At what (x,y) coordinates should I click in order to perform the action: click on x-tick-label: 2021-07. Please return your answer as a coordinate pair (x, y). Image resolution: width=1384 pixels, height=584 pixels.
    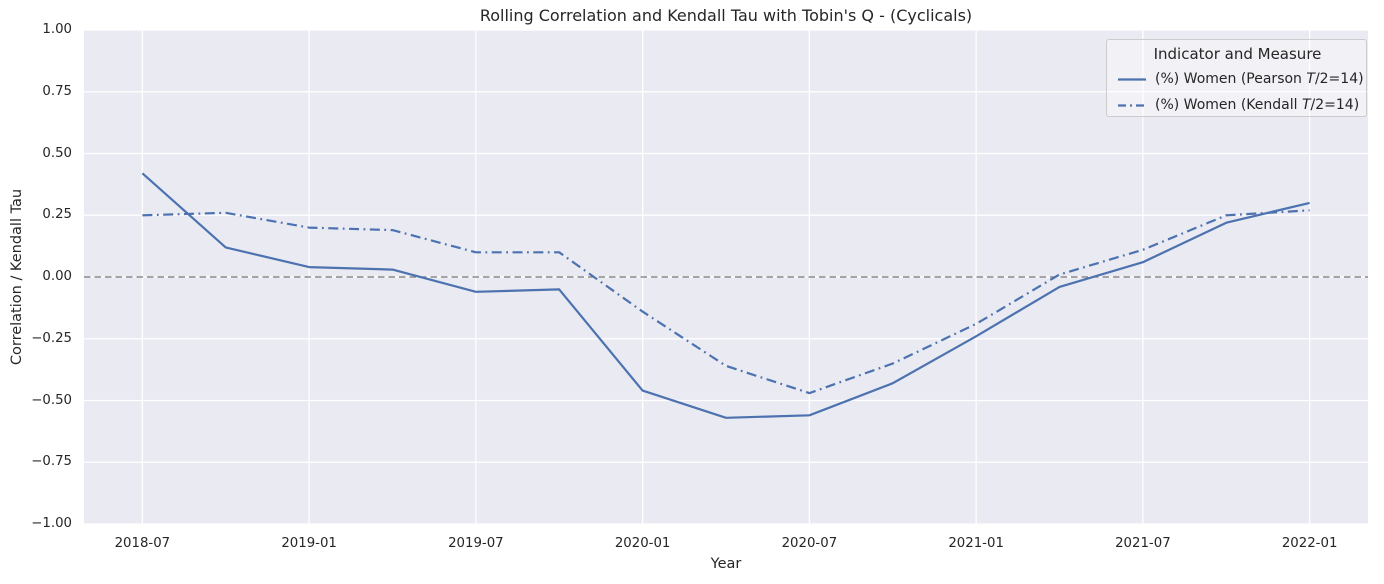
    Looking at the image, I should click on (1143, 543).